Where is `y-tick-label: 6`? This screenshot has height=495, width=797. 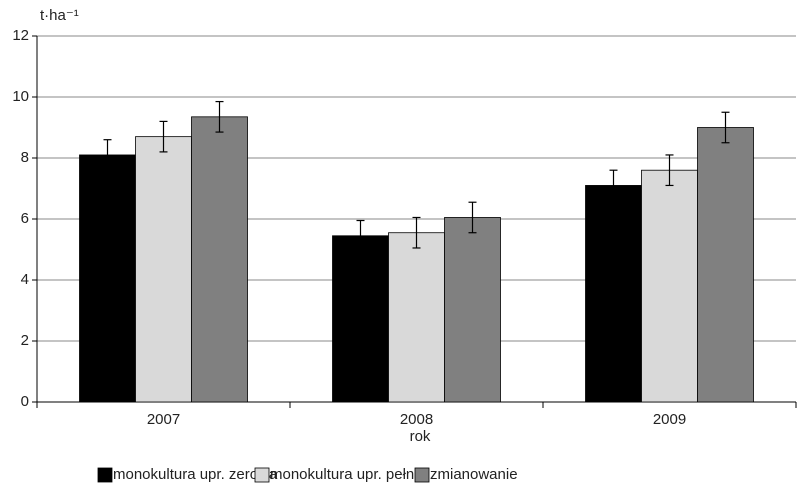 y-tick-label: 6 is located at coordinates (25, 218).